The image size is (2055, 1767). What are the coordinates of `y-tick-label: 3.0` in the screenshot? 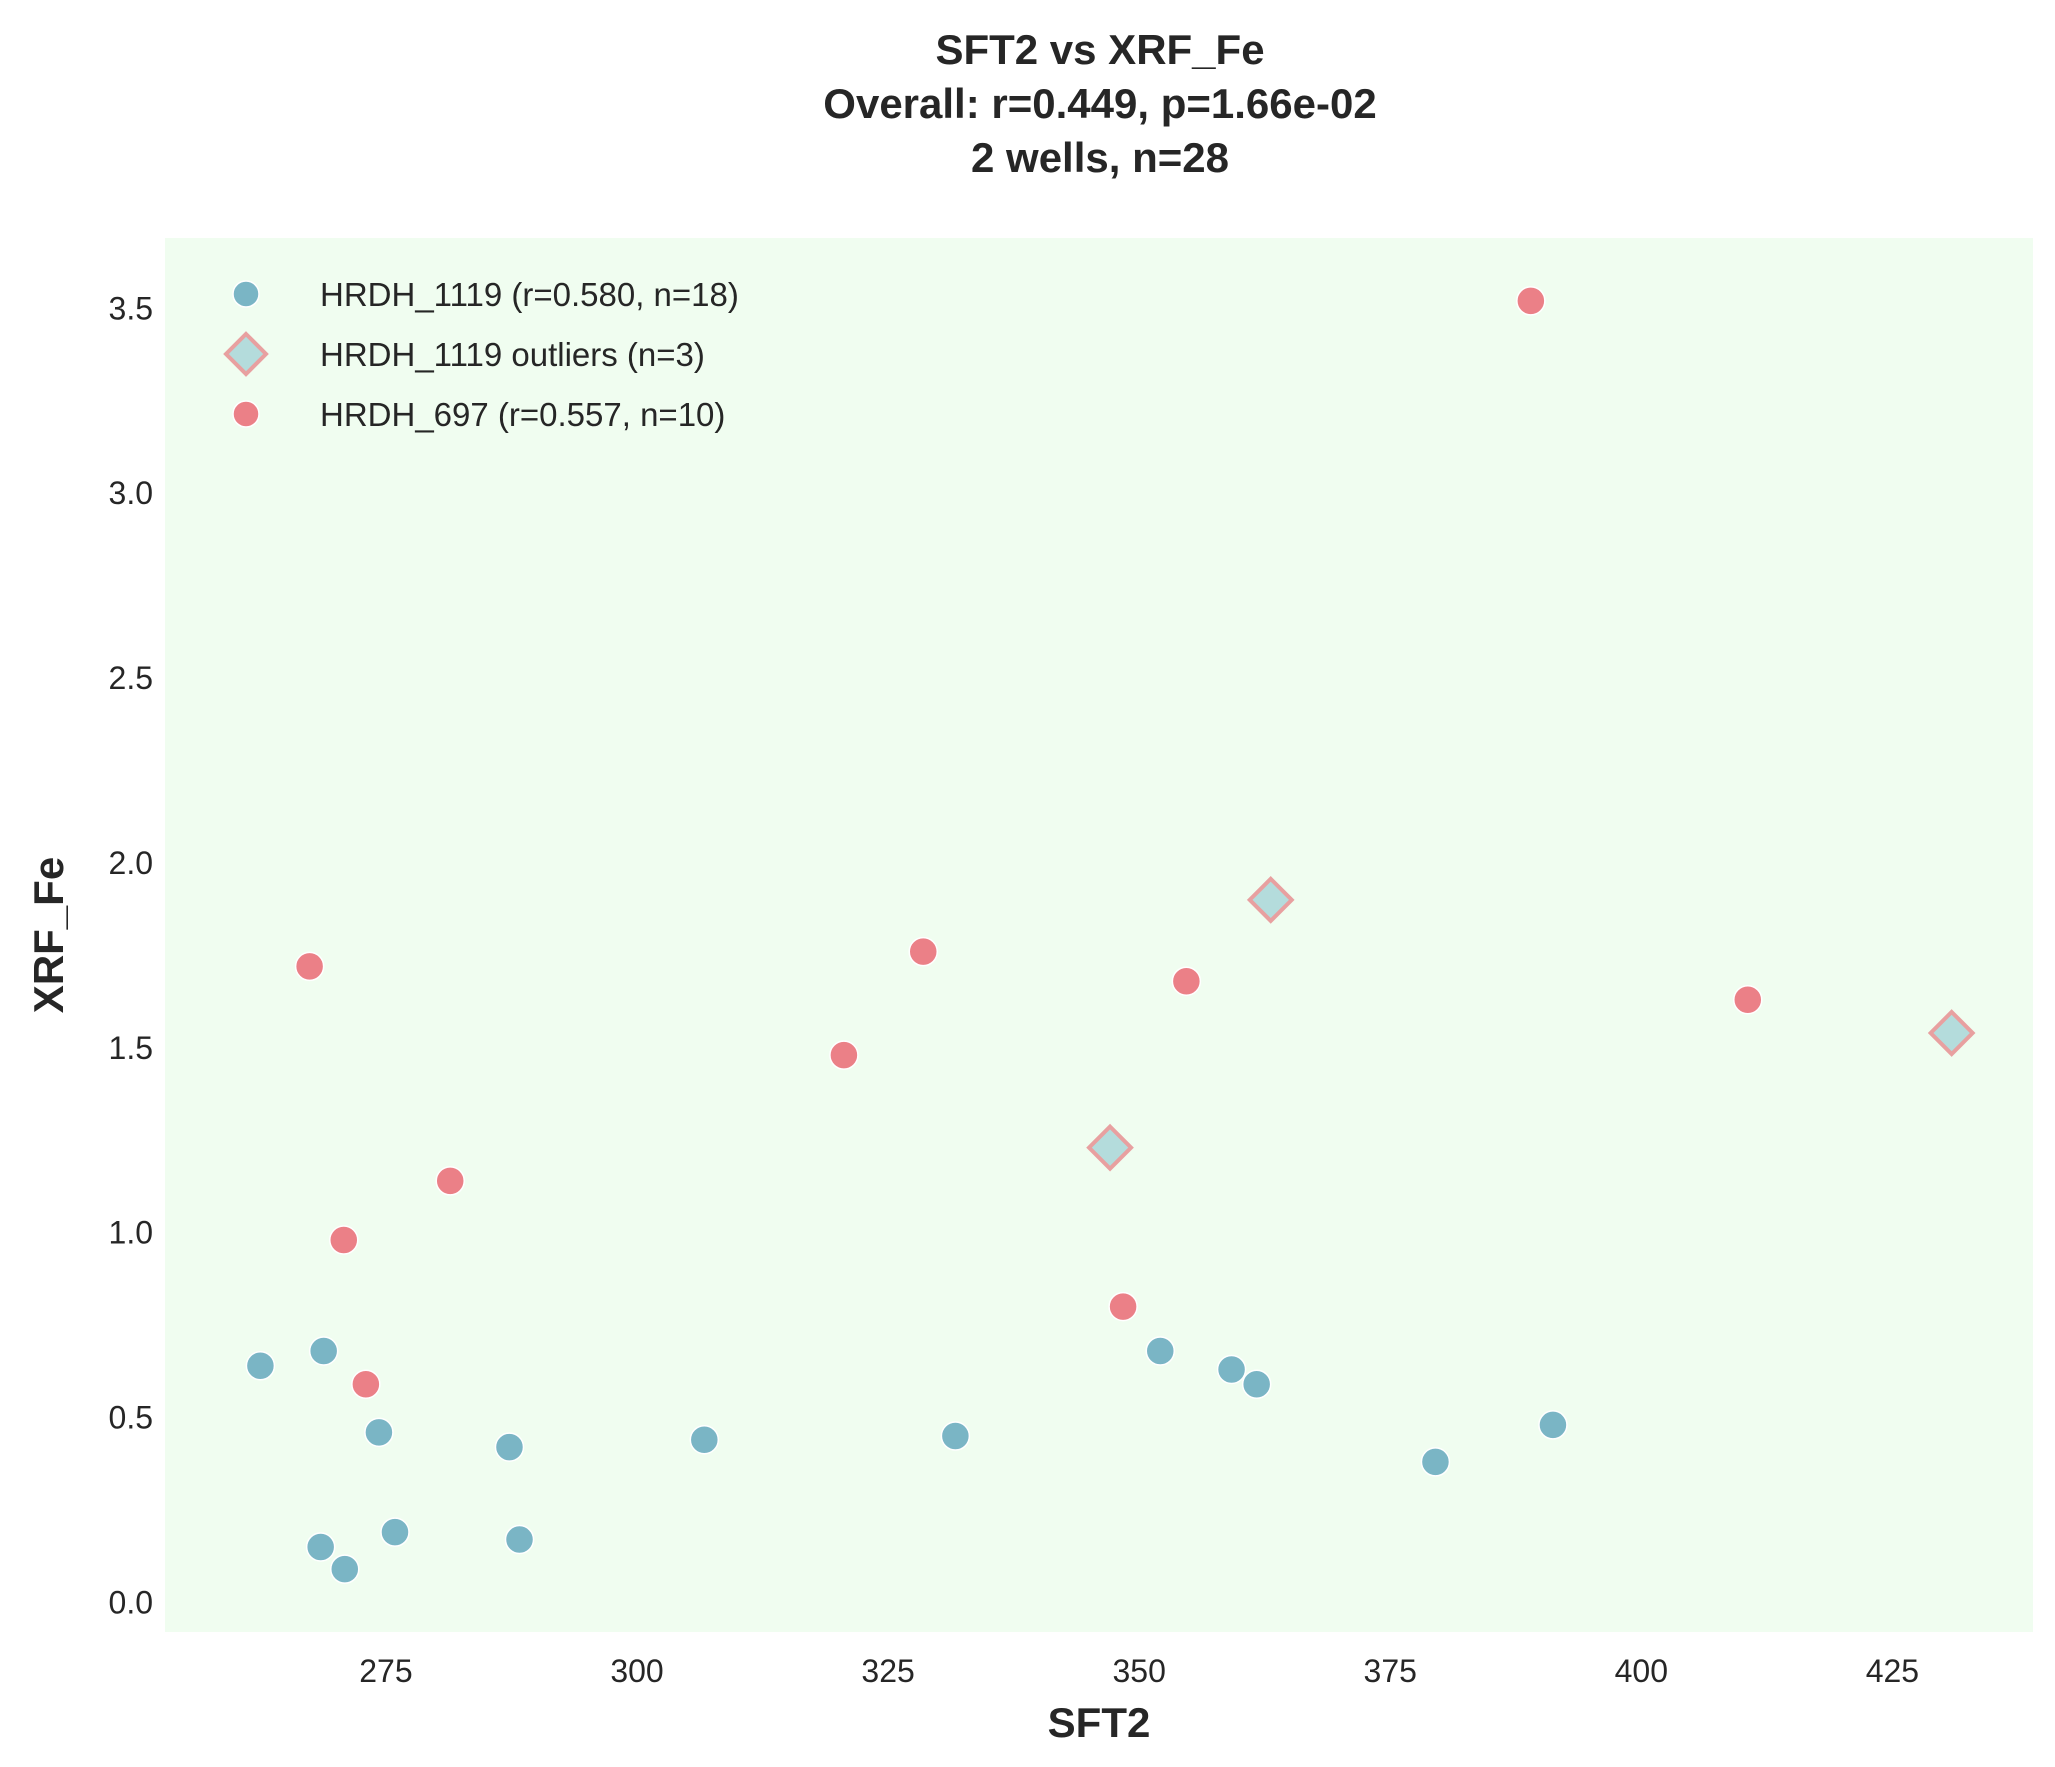 It's located at (131, 493).